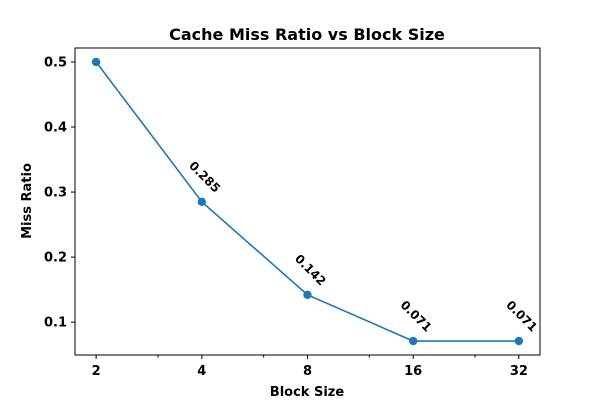  Describe the element at coordinates (55, 193) in the screenshot. I see `y-tick-label: 0.3` at that location.